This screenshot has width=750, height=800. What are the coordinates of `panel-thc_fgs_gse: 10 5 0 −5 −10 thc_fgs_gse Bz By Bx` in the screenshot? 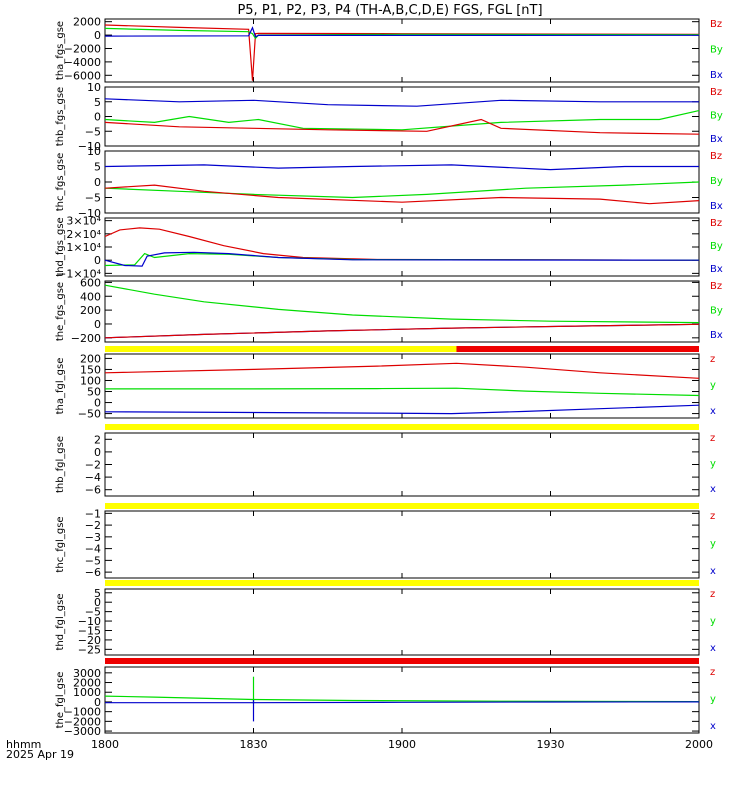 It's located at (389, 182).